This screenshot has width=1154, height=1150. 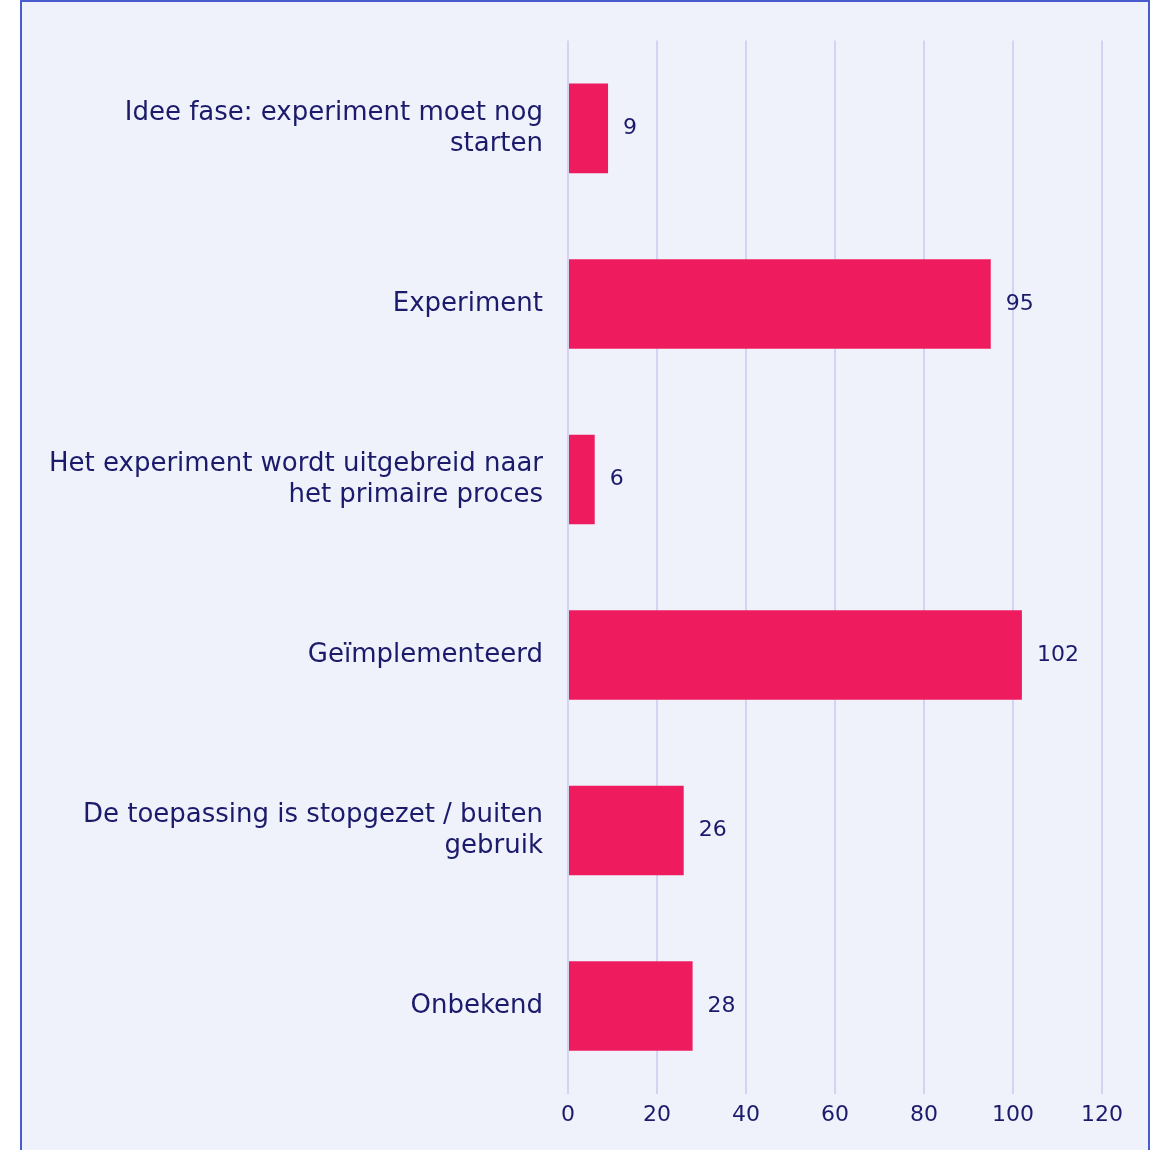 What do you see at coordinates (657, 1113) in the screenshot?
I see `x-tick-label: 20` at bounding box center [657, 1113].